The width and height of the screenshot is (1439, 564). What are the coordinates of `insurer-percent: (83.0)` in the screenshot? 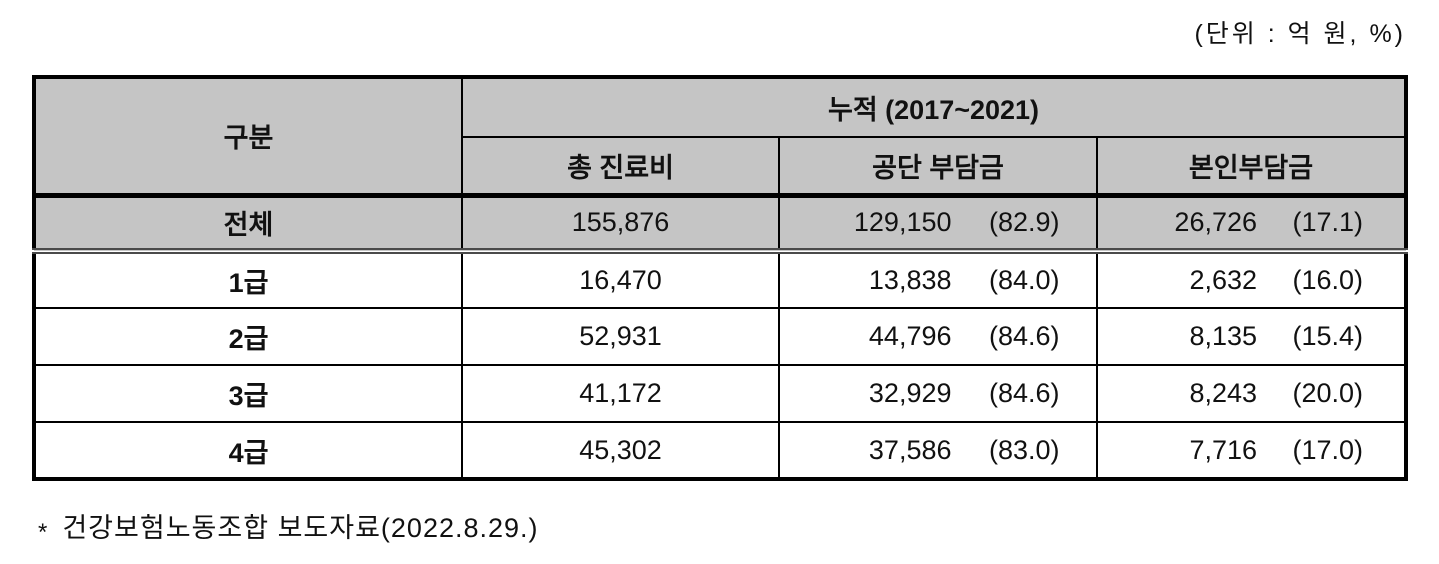 It's located at (1024, 449).